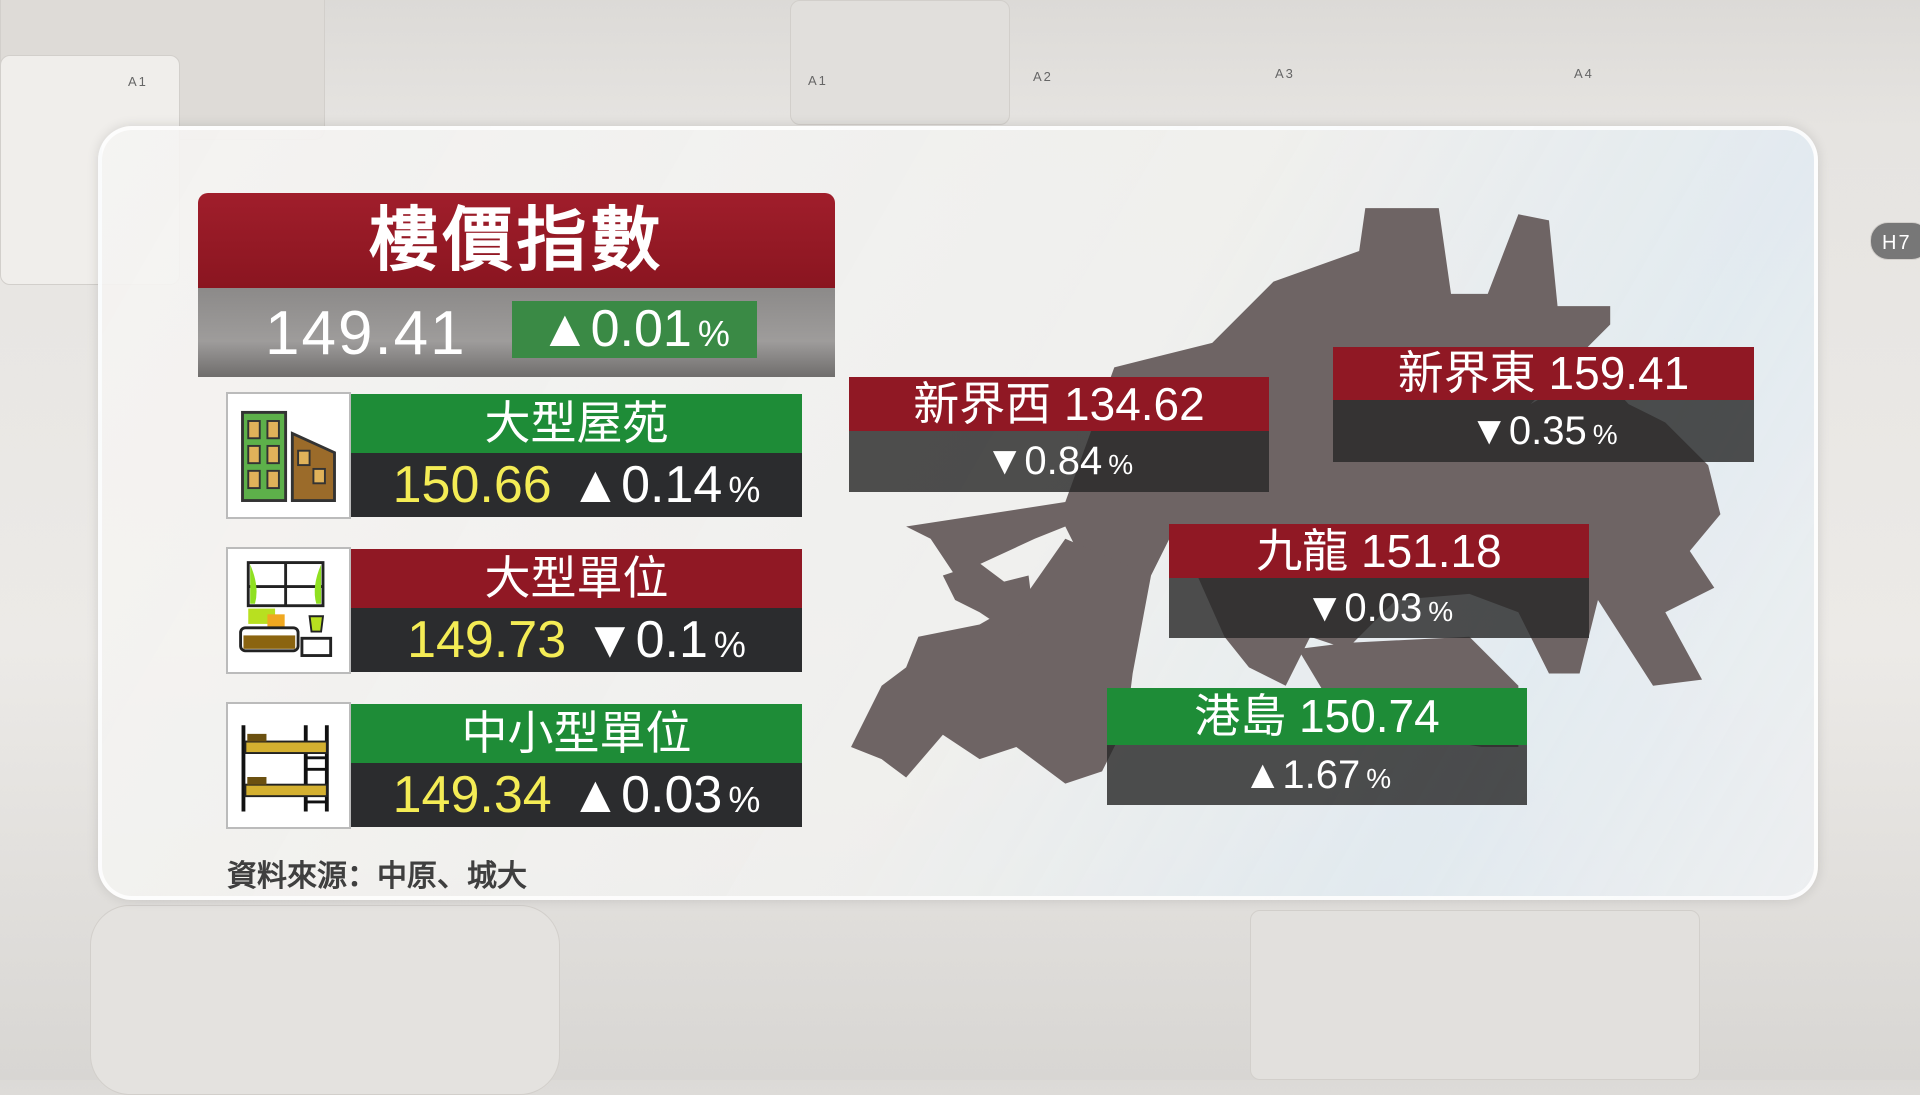 Image resolution: width=1920 pixels, height=1095 pixels. Describe the element at coordinates (1543, 373) in the screenshot. I see `region-label: 新界東 159.41` at that location.